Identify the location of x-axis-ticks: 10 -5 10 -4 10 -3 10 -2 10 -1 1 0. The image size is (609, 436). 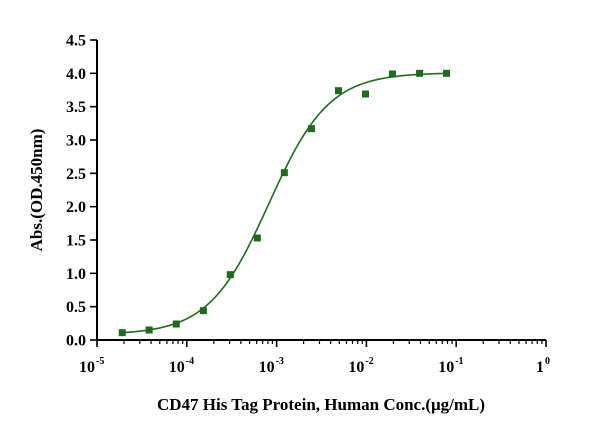
(314, 358).